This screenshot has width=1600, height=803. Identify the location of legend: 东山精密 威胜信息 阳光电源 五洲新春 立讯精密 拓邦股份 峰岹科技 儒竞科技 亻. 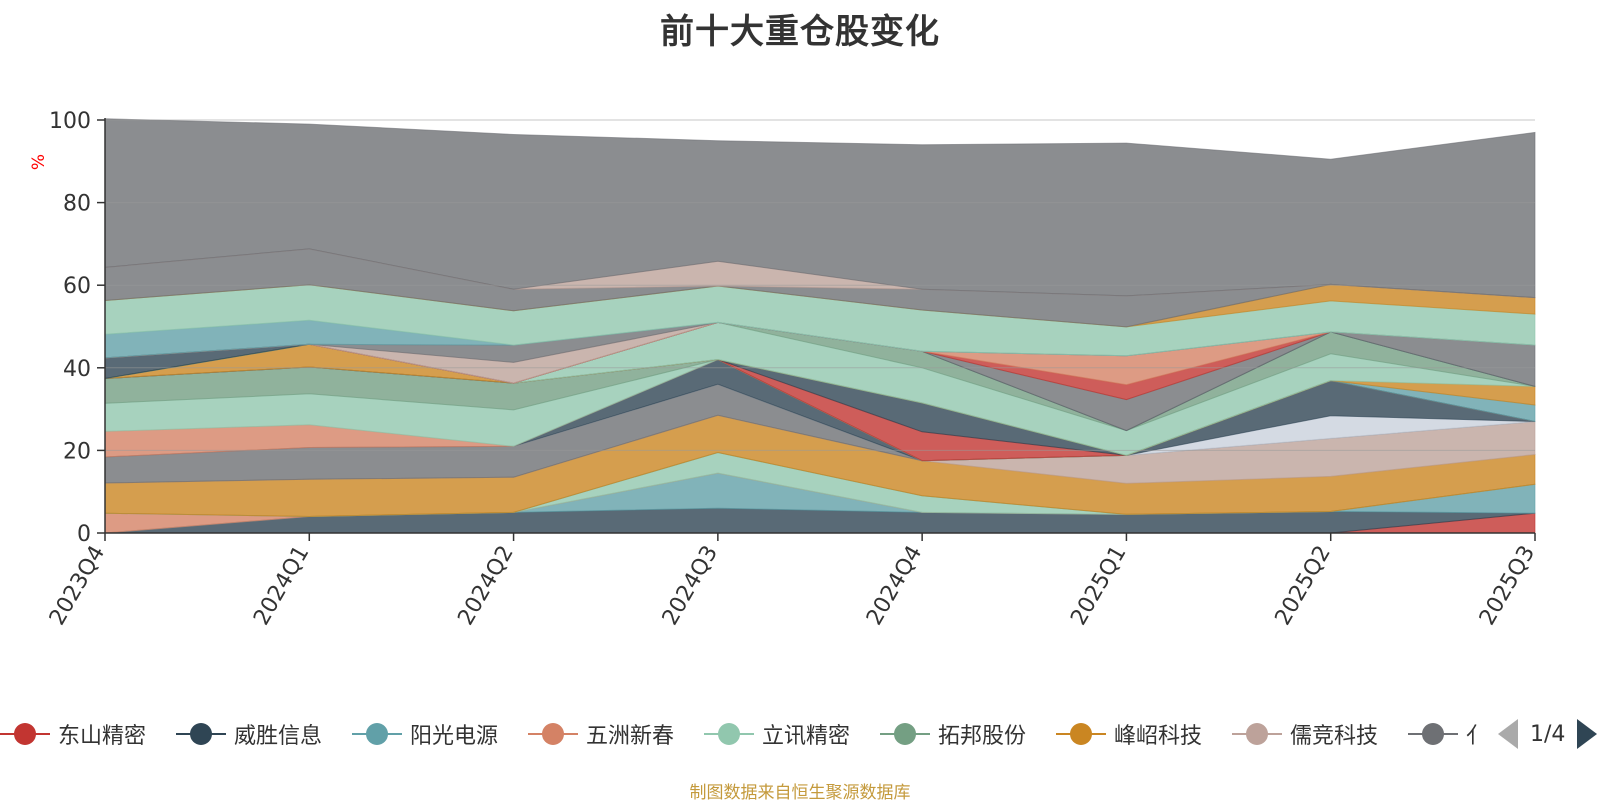
(740, 734).